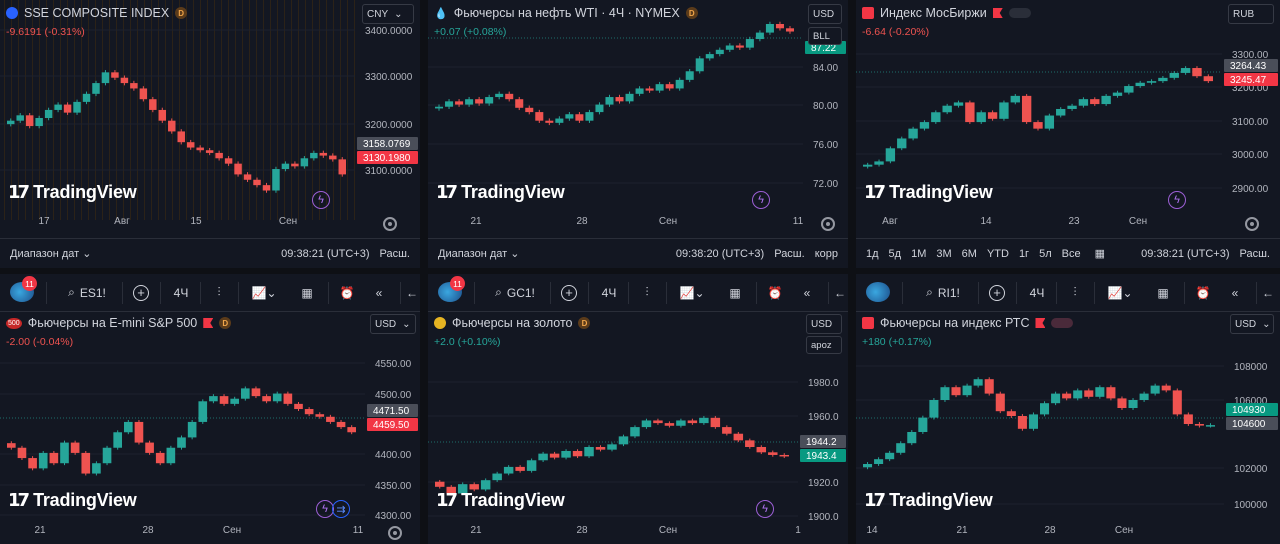  I want to click on unit-select: BLL, so click(825, 36).